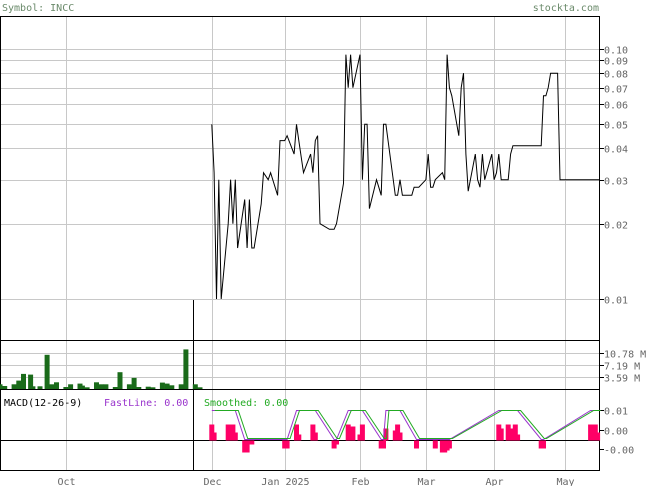 Image resolution: width=655 pixels, height=486 pixels. I want to click on macd-smoothed-line, so click(407, 424).